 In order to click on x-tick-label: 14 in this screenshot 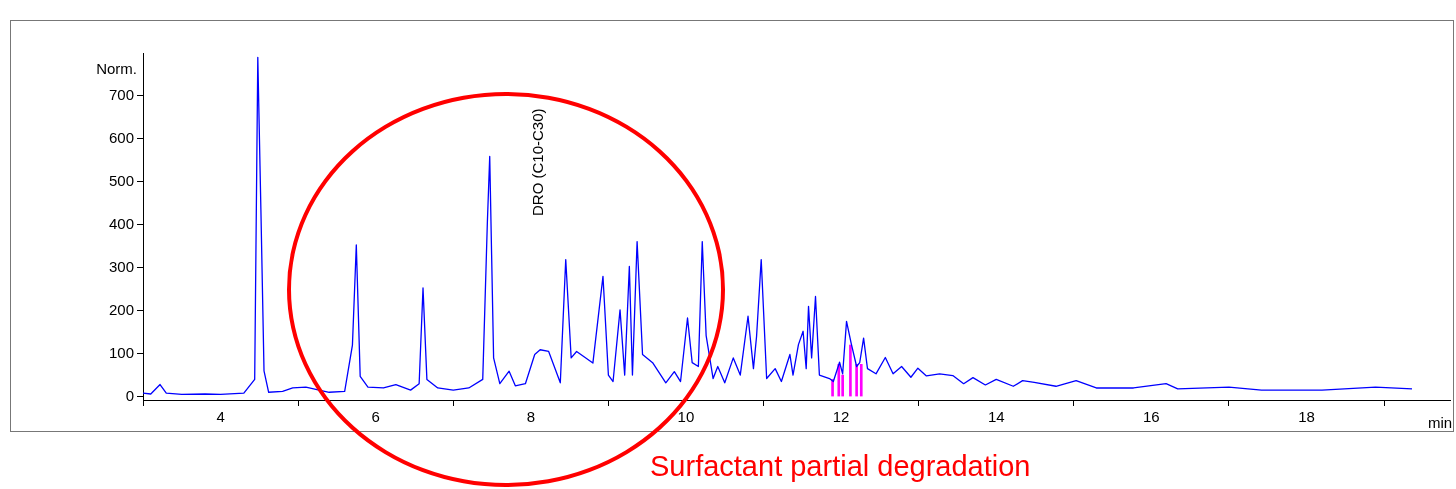, I will do `click(996, 417)`.